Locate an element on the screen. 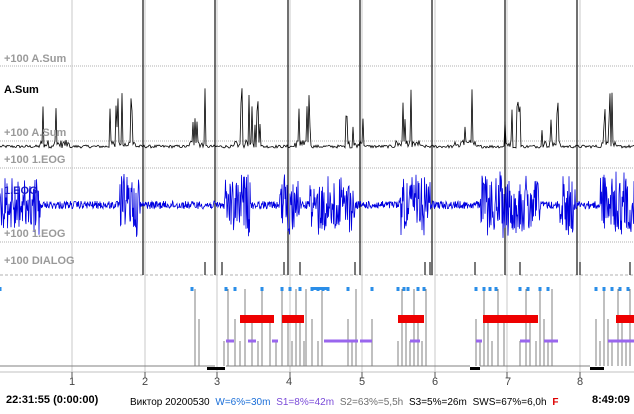 The image size is (634, 414). s3-stat: S3=5%=26m is located at coordinates (437, 402).